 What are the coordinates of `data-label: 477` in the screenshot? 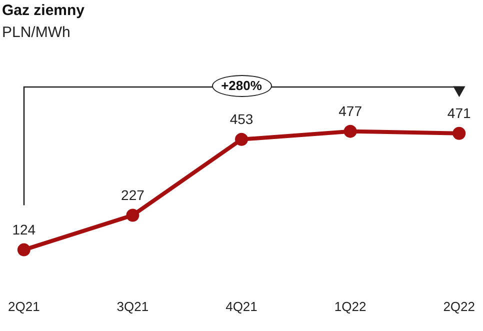 It's located at (350, 111).